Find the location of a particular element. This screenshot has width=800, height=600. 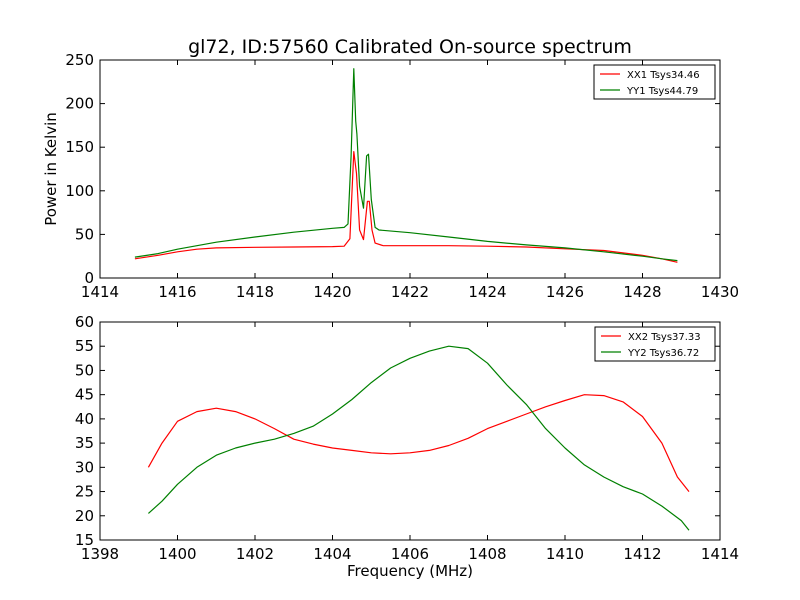

bottom-x-tick-label: 1404 is located at coordinates (332, 554).